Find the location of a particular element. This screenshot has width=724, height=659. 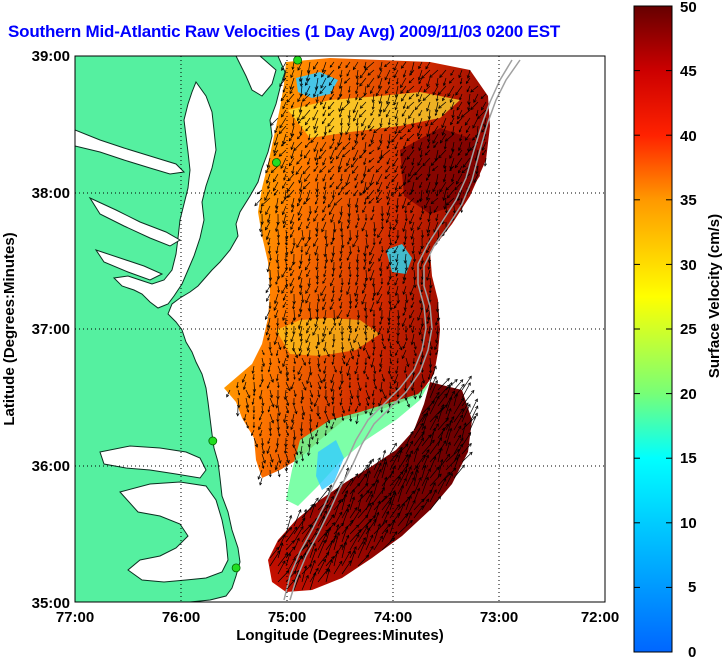

radar-stations is located at coordinates (255, 314).